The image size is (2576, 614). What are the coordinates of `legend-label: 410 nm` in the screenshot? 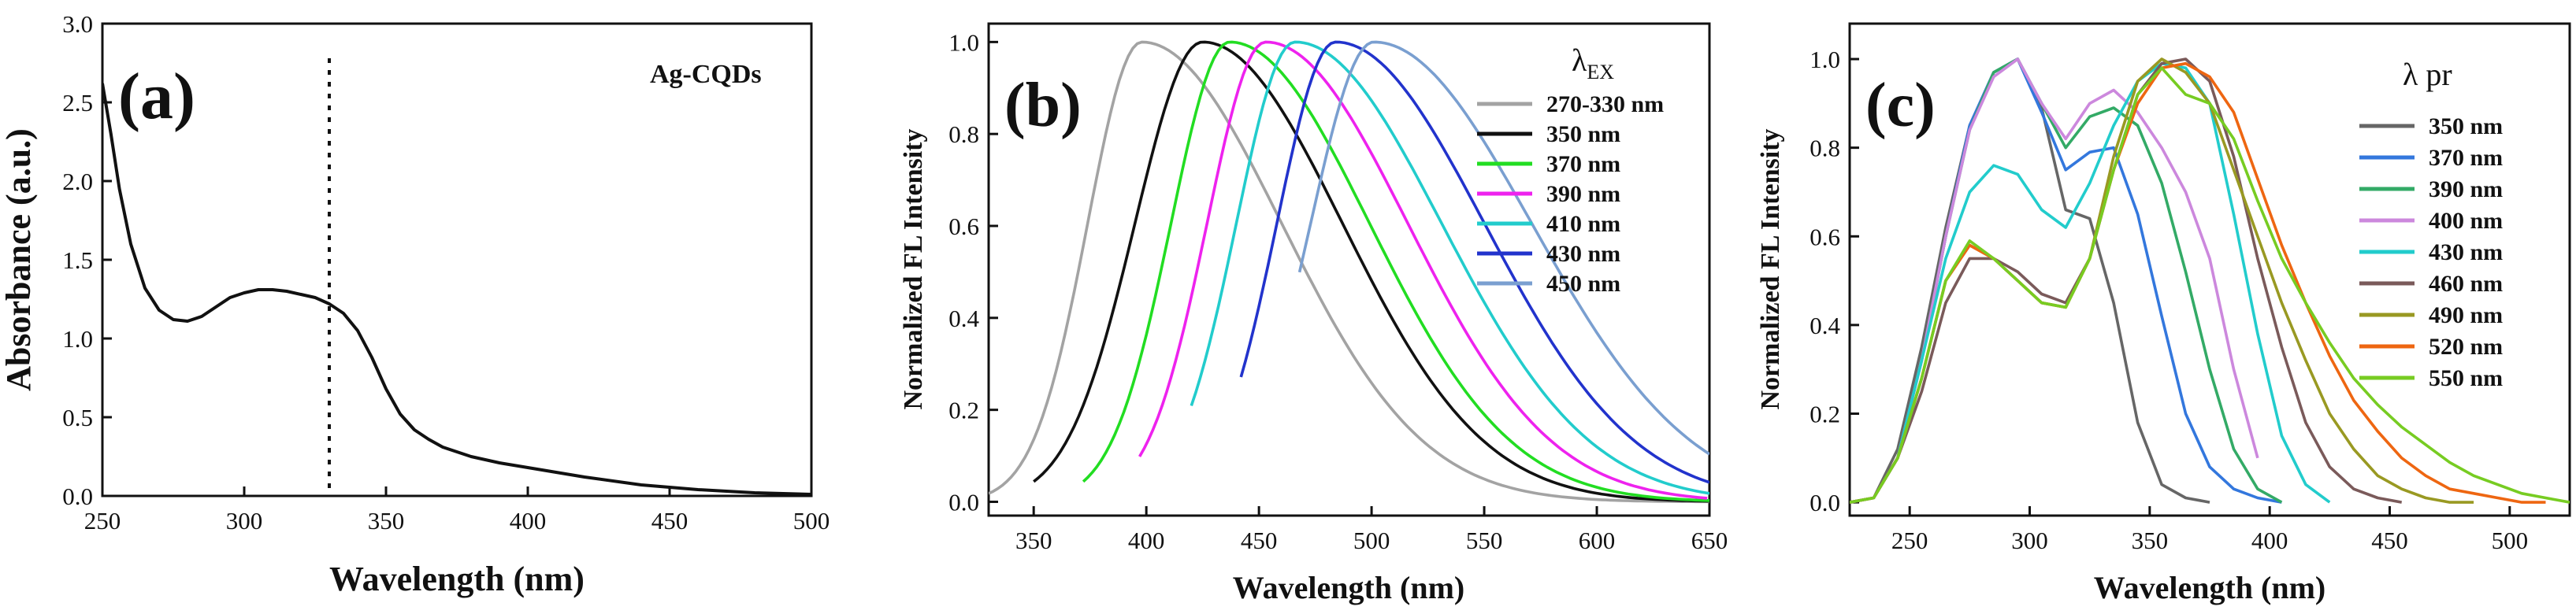 It's located at (1583, 224).